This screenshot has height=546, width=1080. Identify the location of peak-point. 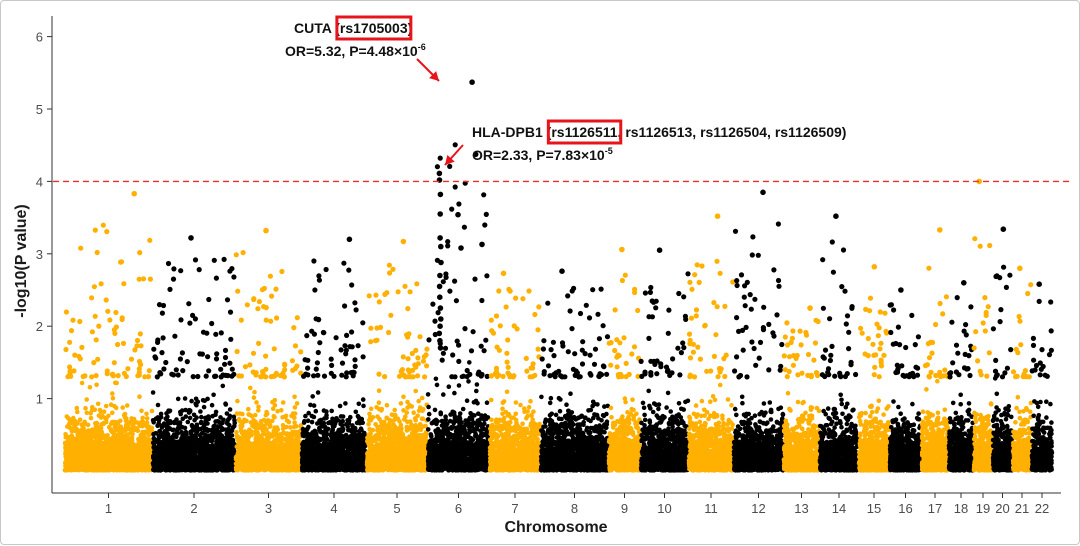
(191, 238).